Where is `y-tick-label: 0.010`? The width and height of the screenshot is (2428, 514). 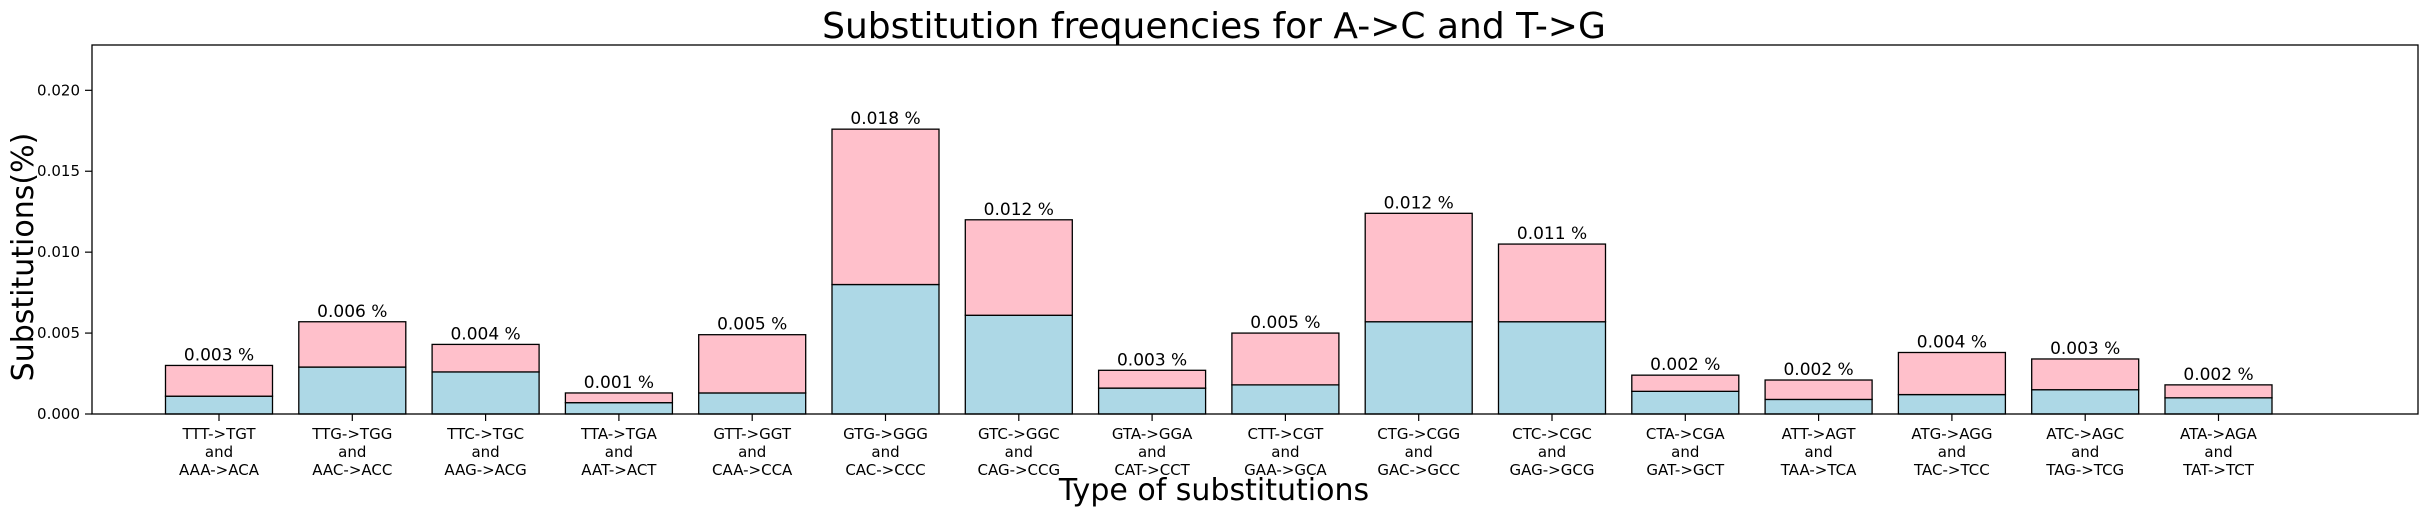
y-tick-label: 0.010 is located at coordinates (58, 252).